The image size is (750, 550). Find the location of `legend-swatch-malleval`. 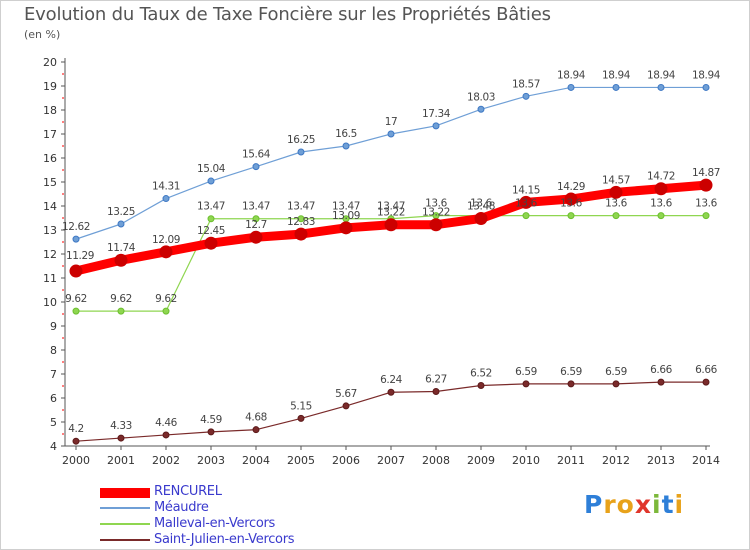

legend-swatch-malleval is located at coordinates (125, 524).